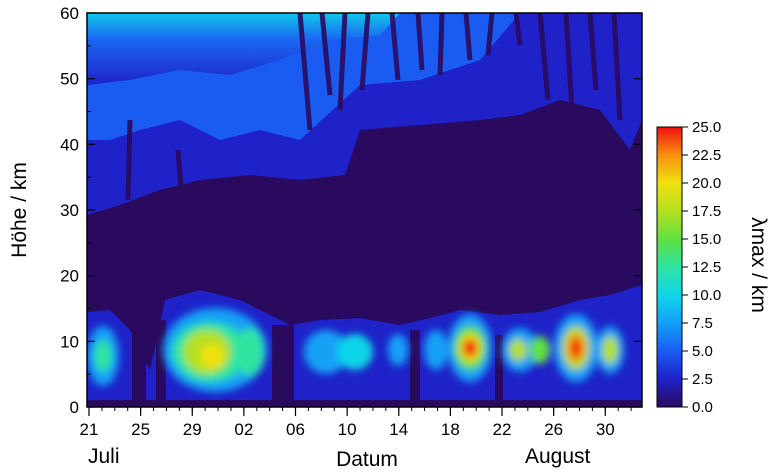  Describe the element at coordinates (706, 295) in the screenshot. I see `colorbar-tick-label: 10.0` at that location.